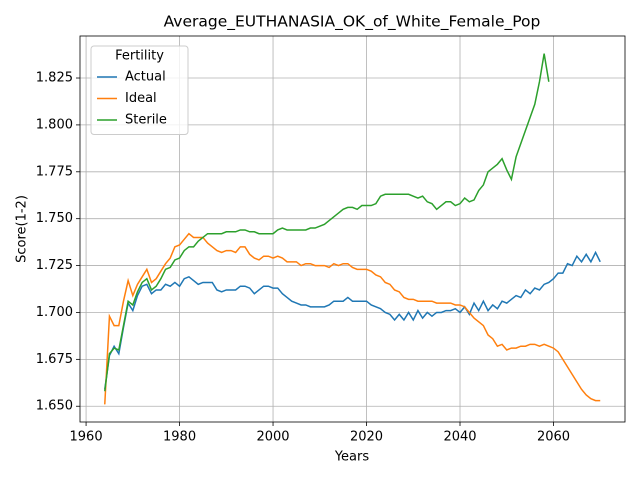 This screenshot has width=640, height=480. Describe the element at coordinates (22, 229) in the screenshot. I see `y-axis-label: Score(1-2)` at that location.